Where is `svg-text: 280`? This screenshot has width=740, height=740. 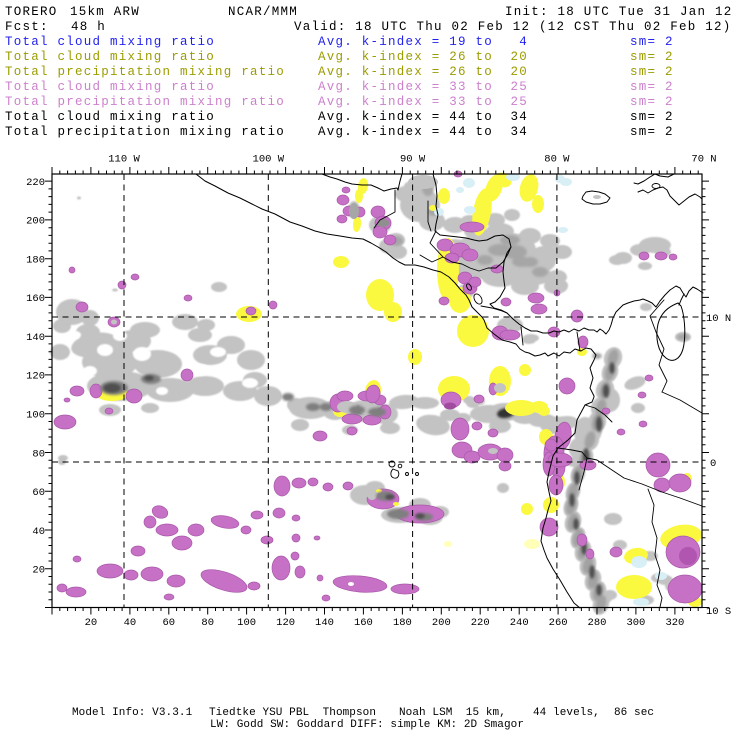
svg-text: 280 is located at coordinates (597, 623).